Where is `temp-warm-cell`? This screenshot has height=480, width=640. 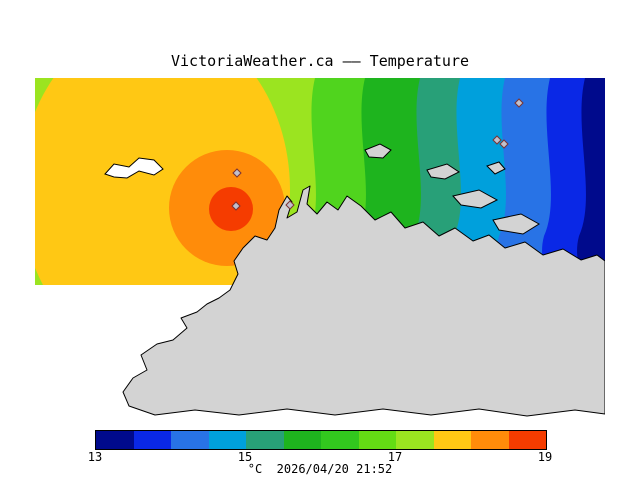 temp-warm-cell is located at coordinates (231, 209).